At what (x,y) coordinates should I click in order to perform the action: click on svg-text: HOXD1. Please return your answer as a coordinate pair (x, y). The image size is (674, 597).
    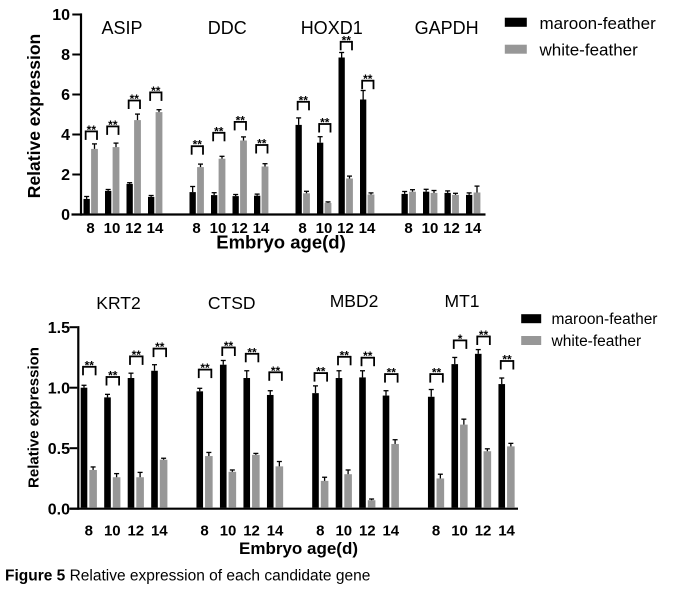
    Looking at the image, I should click on (332, 28).